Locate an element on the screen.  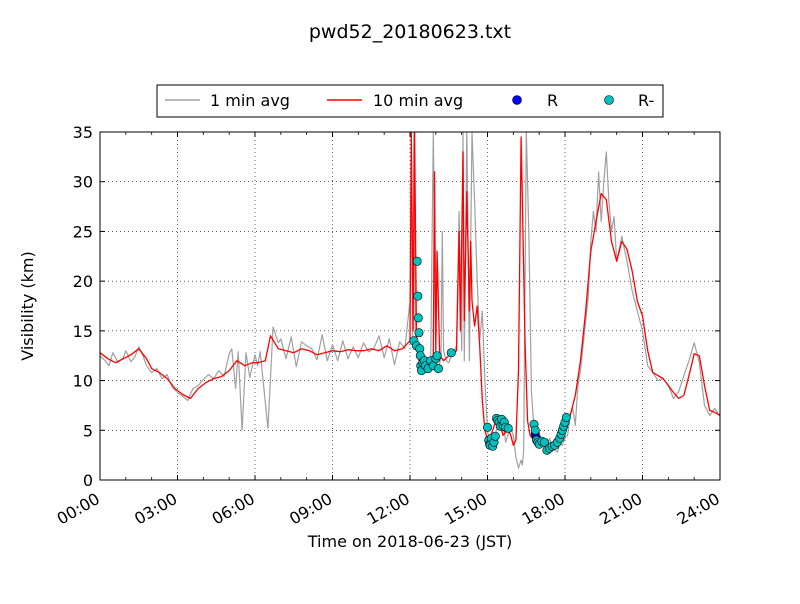
y-axis-label: Visibility (km) is located at coordinates (27, 305).